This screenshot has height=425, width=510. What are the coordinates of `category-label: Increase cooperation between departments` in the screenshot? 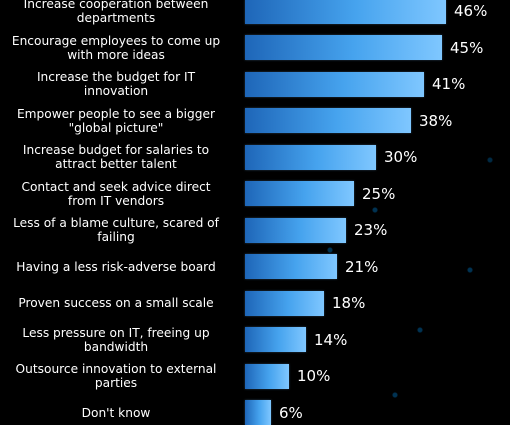 It's located at (116, 12).